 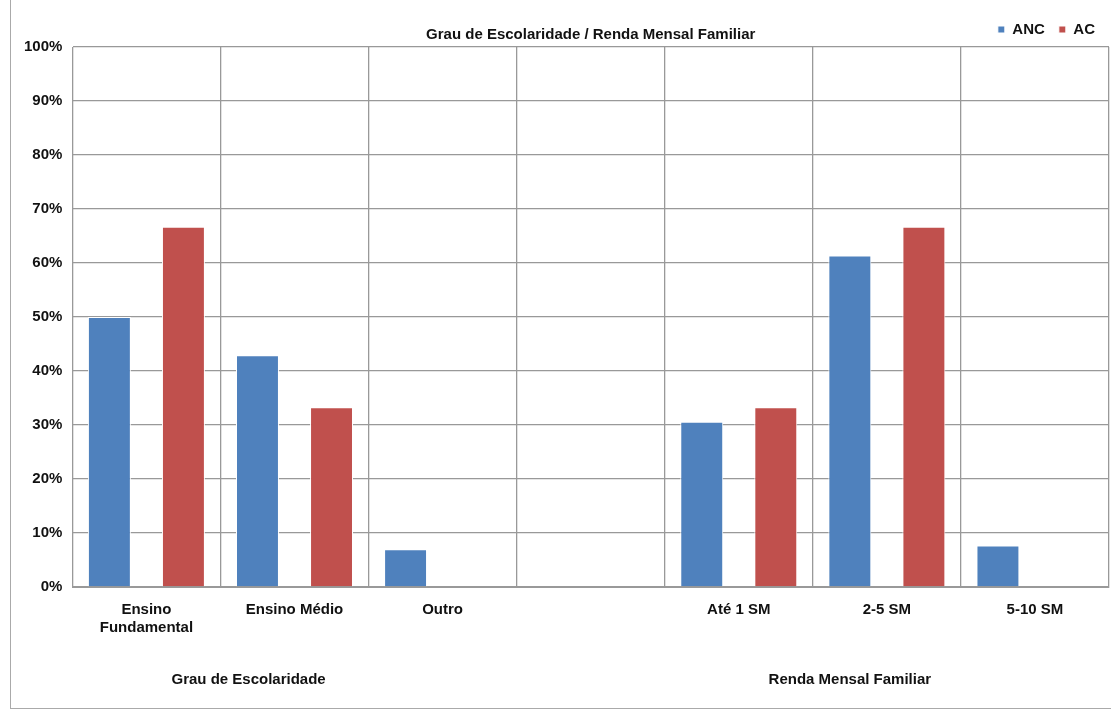 What do you see at coordinates (47, 262) in the screenshot?
I see `y-tick-label: 60%` at bounding box center [47, 262].